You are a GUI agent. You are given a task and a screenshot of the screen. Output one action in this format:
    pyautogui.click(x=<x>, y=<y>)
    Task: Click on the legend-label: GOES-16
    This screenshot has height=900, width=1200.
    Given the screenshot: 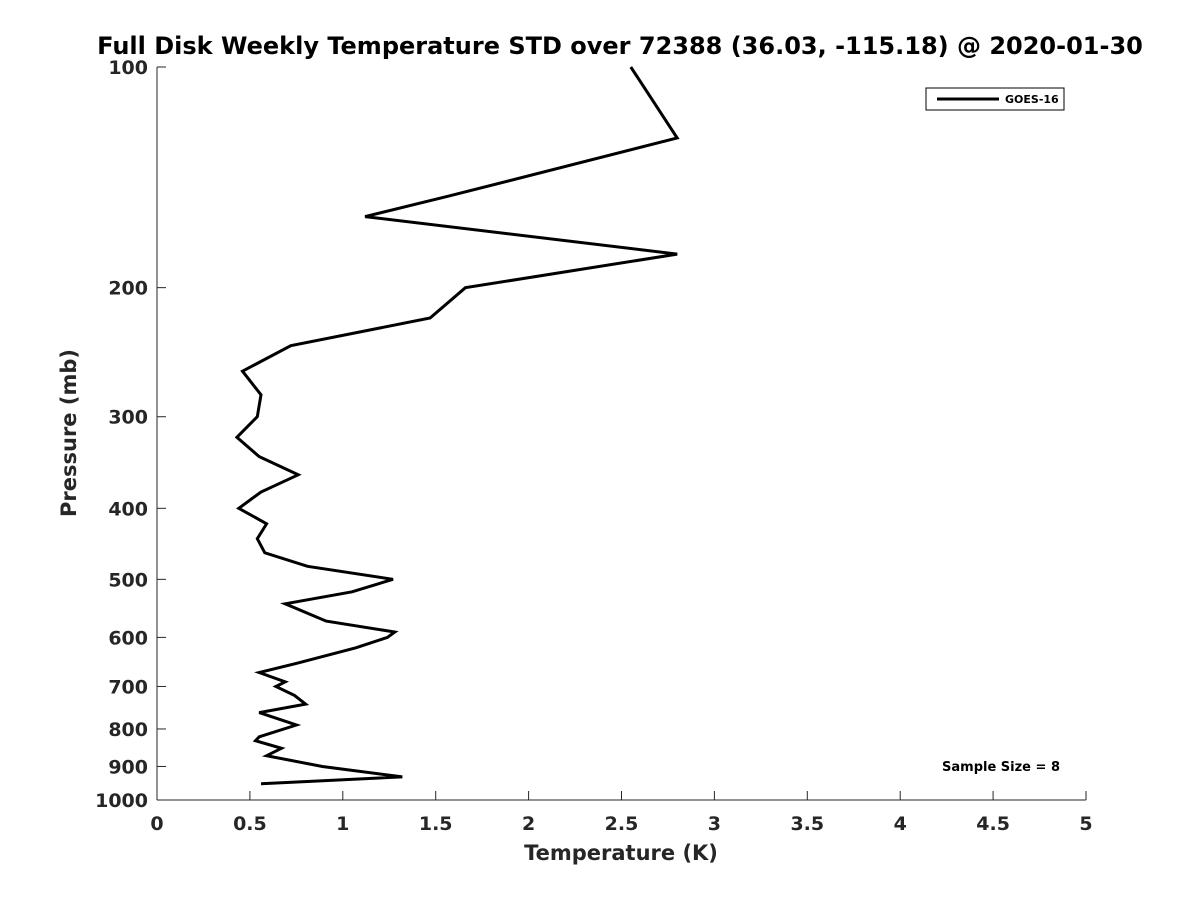 What is the action you would take?
    pyautogui.click(x=1032, y=99)
    